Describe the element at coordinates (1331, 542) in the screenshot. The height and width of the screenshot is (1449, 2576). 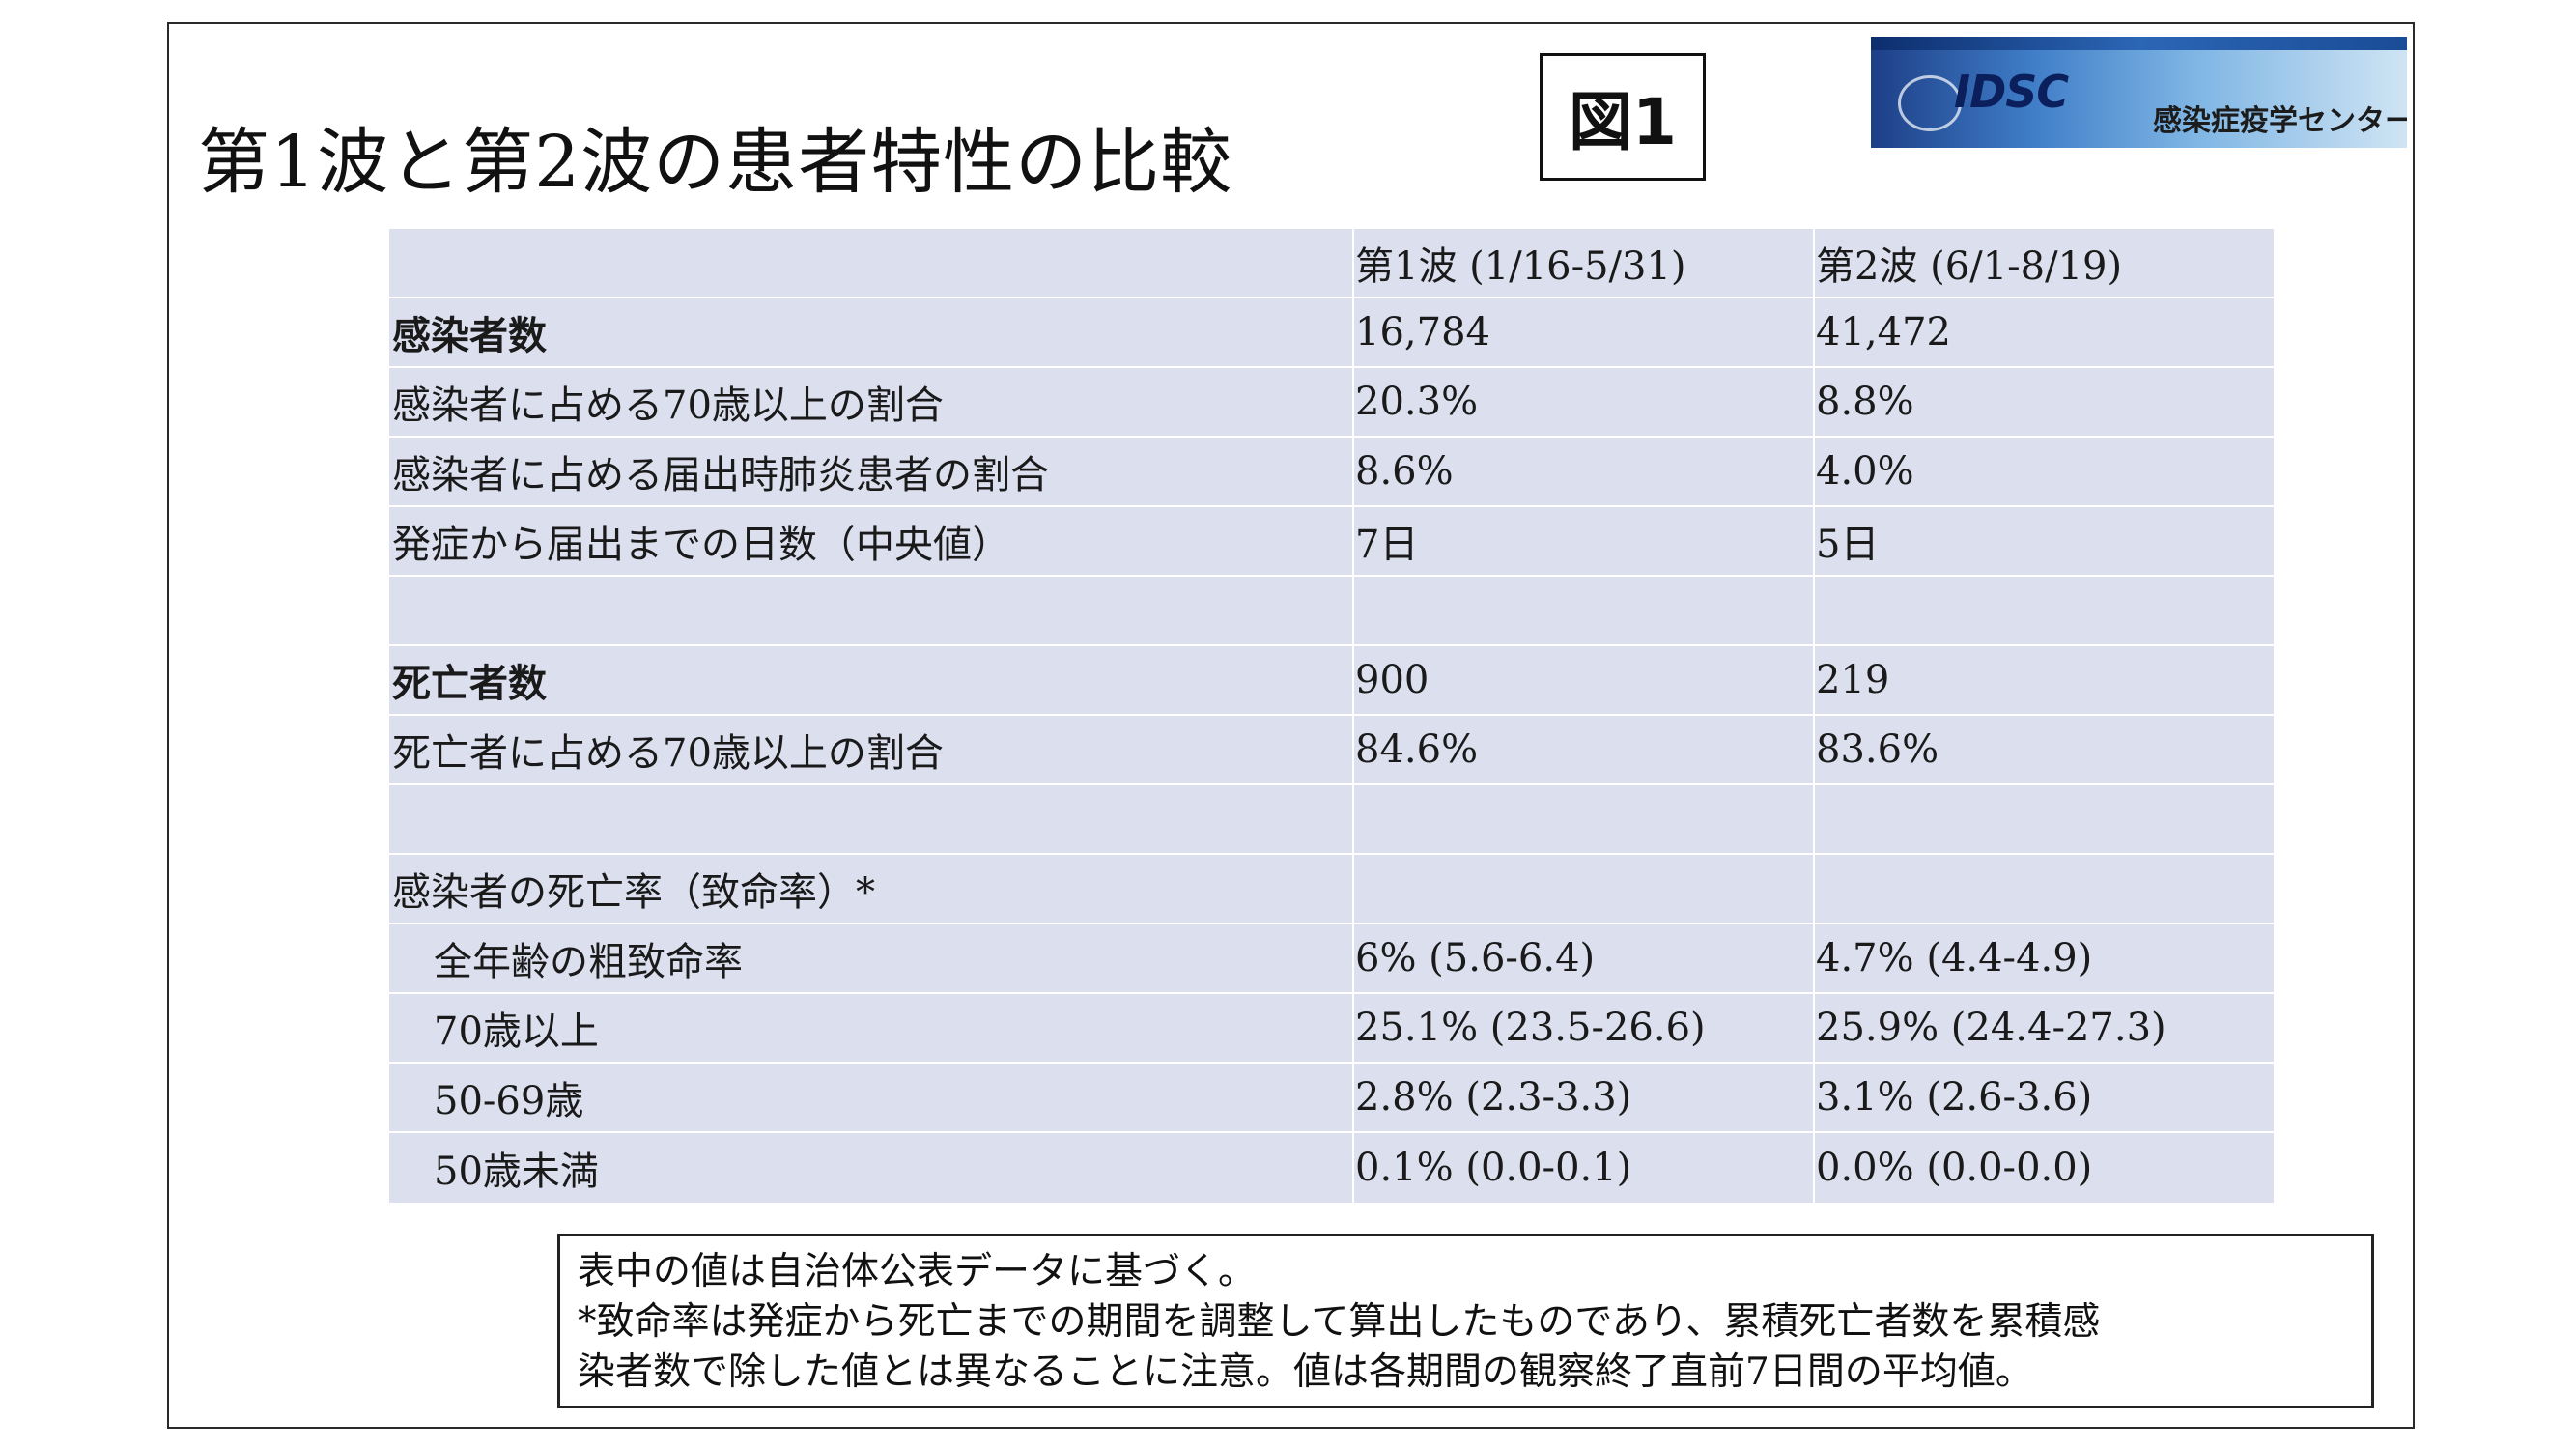
I see `table-row: 発症から届出までの日数（中央値） 7日 5日` at that location.